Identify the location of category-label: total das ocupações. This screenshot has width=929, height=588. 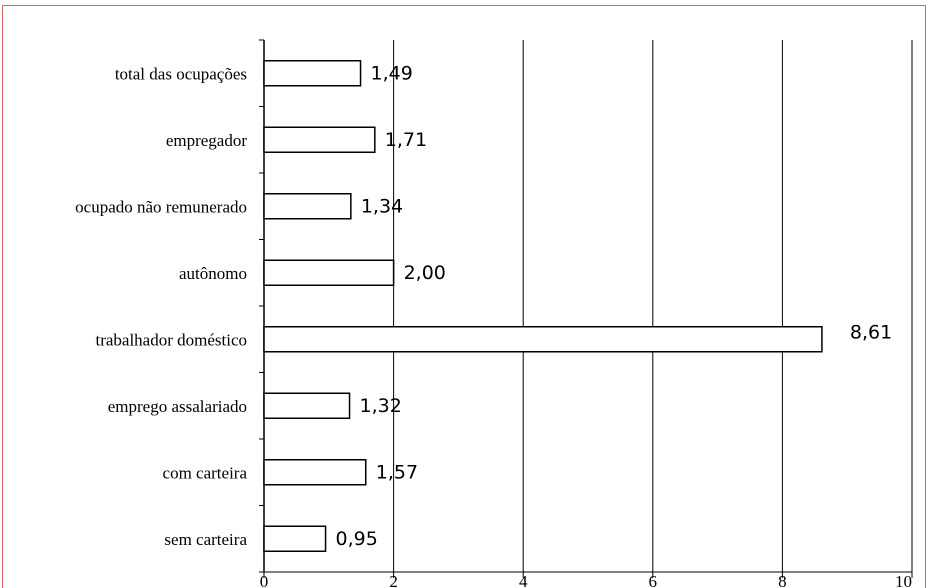
(181, 73).